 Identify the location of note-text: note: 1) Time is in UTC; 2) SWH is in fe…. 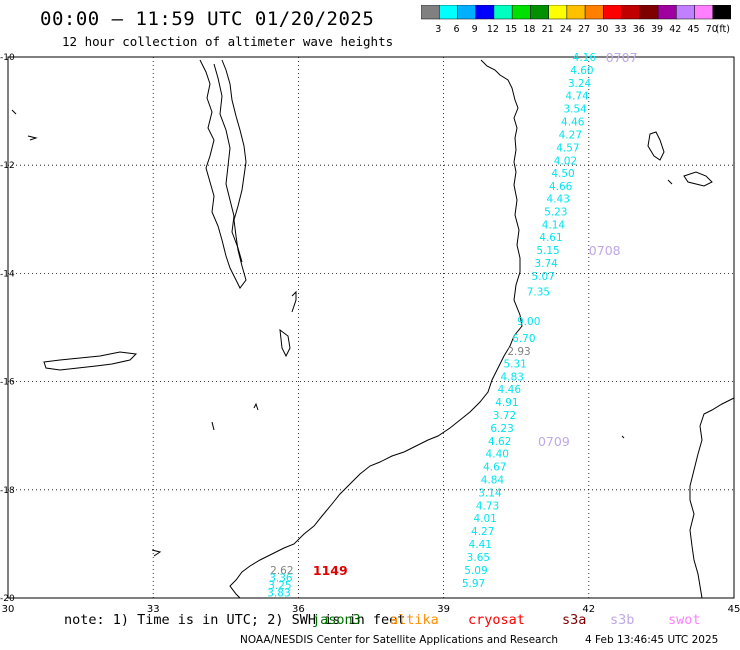
(235, 620).